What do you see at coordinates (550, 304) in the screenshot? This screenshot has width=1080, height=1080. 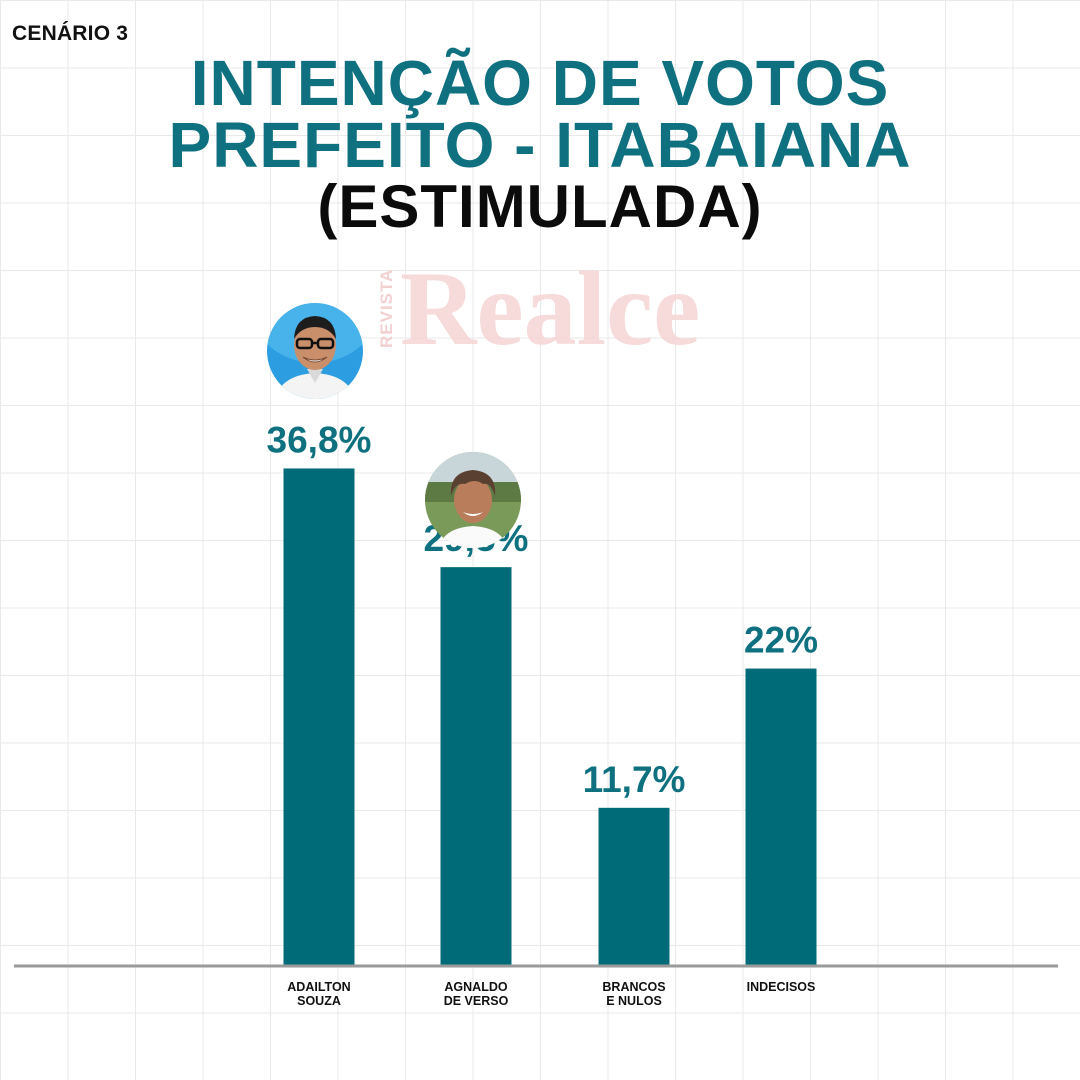 I see `watermark-big-text: Realce` at bounding box center [550, 304].